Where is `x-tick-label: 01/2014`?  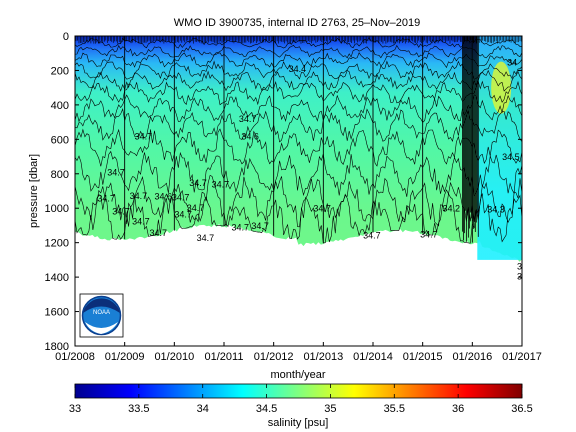
x-tick-label: 01/2014 is located at coordinates (373, 357).